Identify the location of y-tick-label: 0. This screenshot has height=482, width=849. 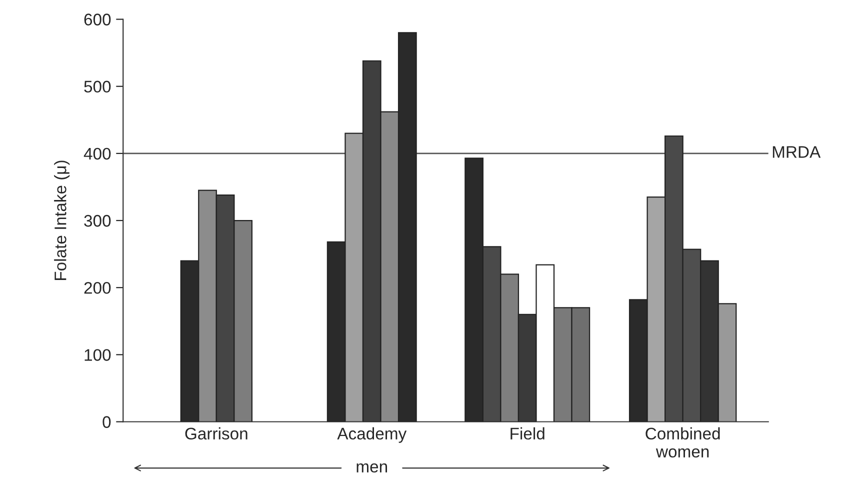
(106, 422).